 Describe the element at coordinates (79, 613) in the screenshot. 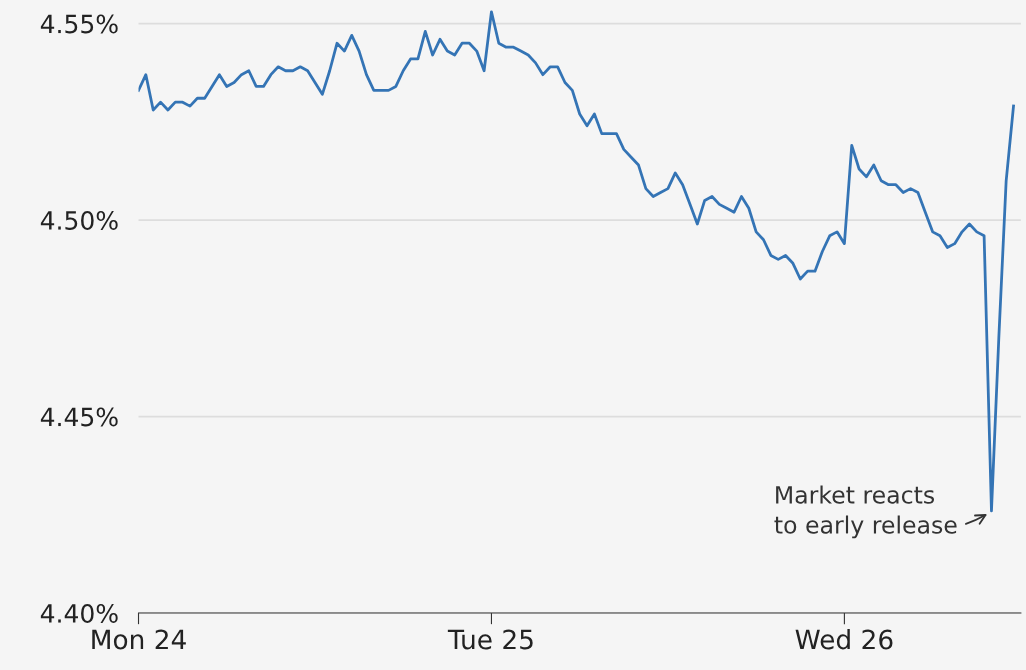

I see `y-tick-label: 4.40%` at that location.